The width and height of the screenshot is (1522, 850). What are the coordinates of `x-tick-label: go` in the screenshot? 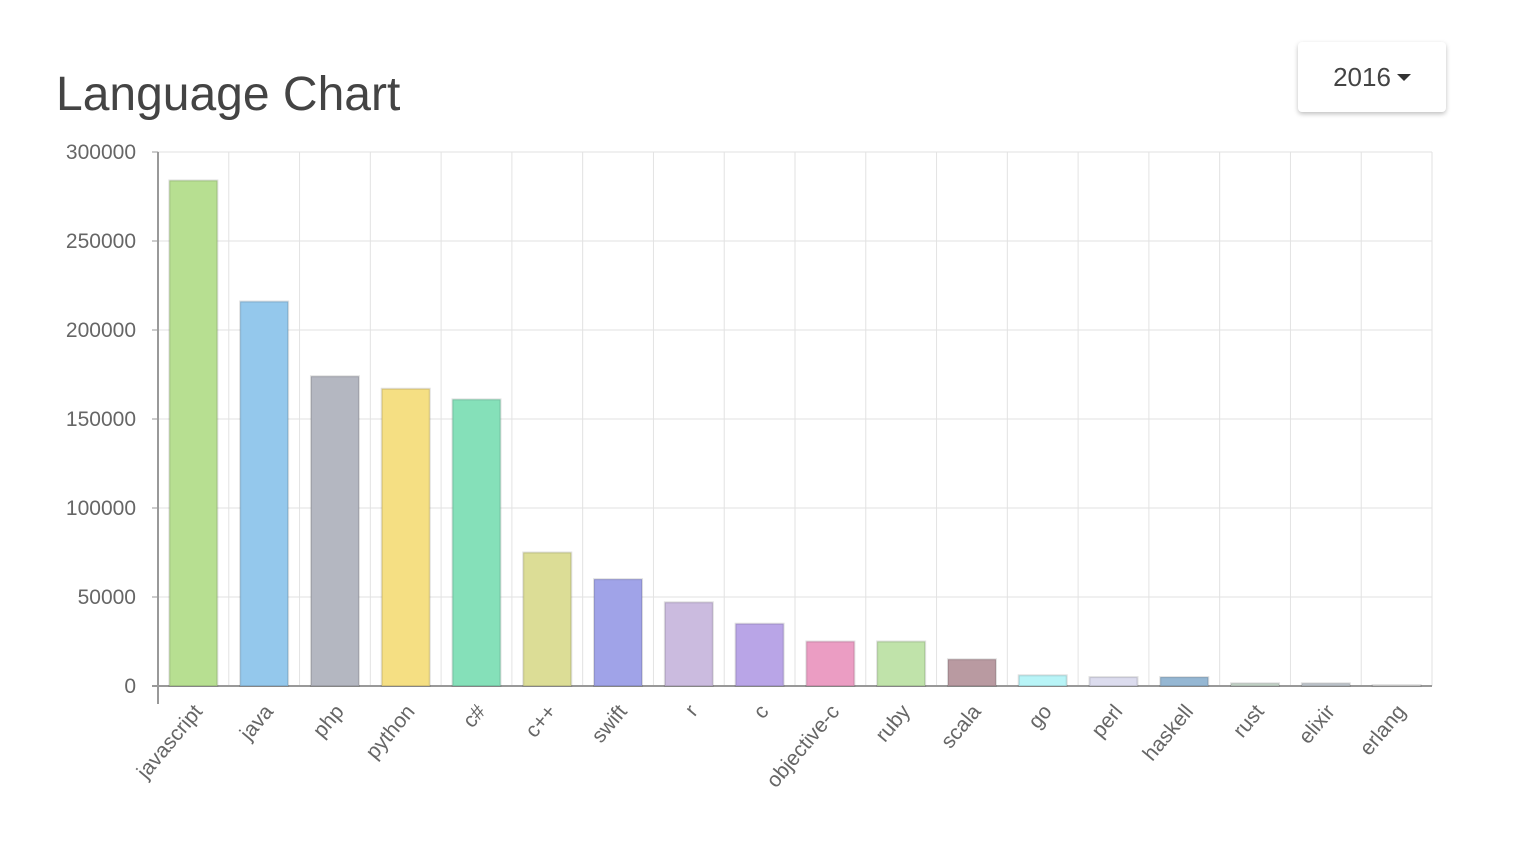 It's located at (1040, 716).